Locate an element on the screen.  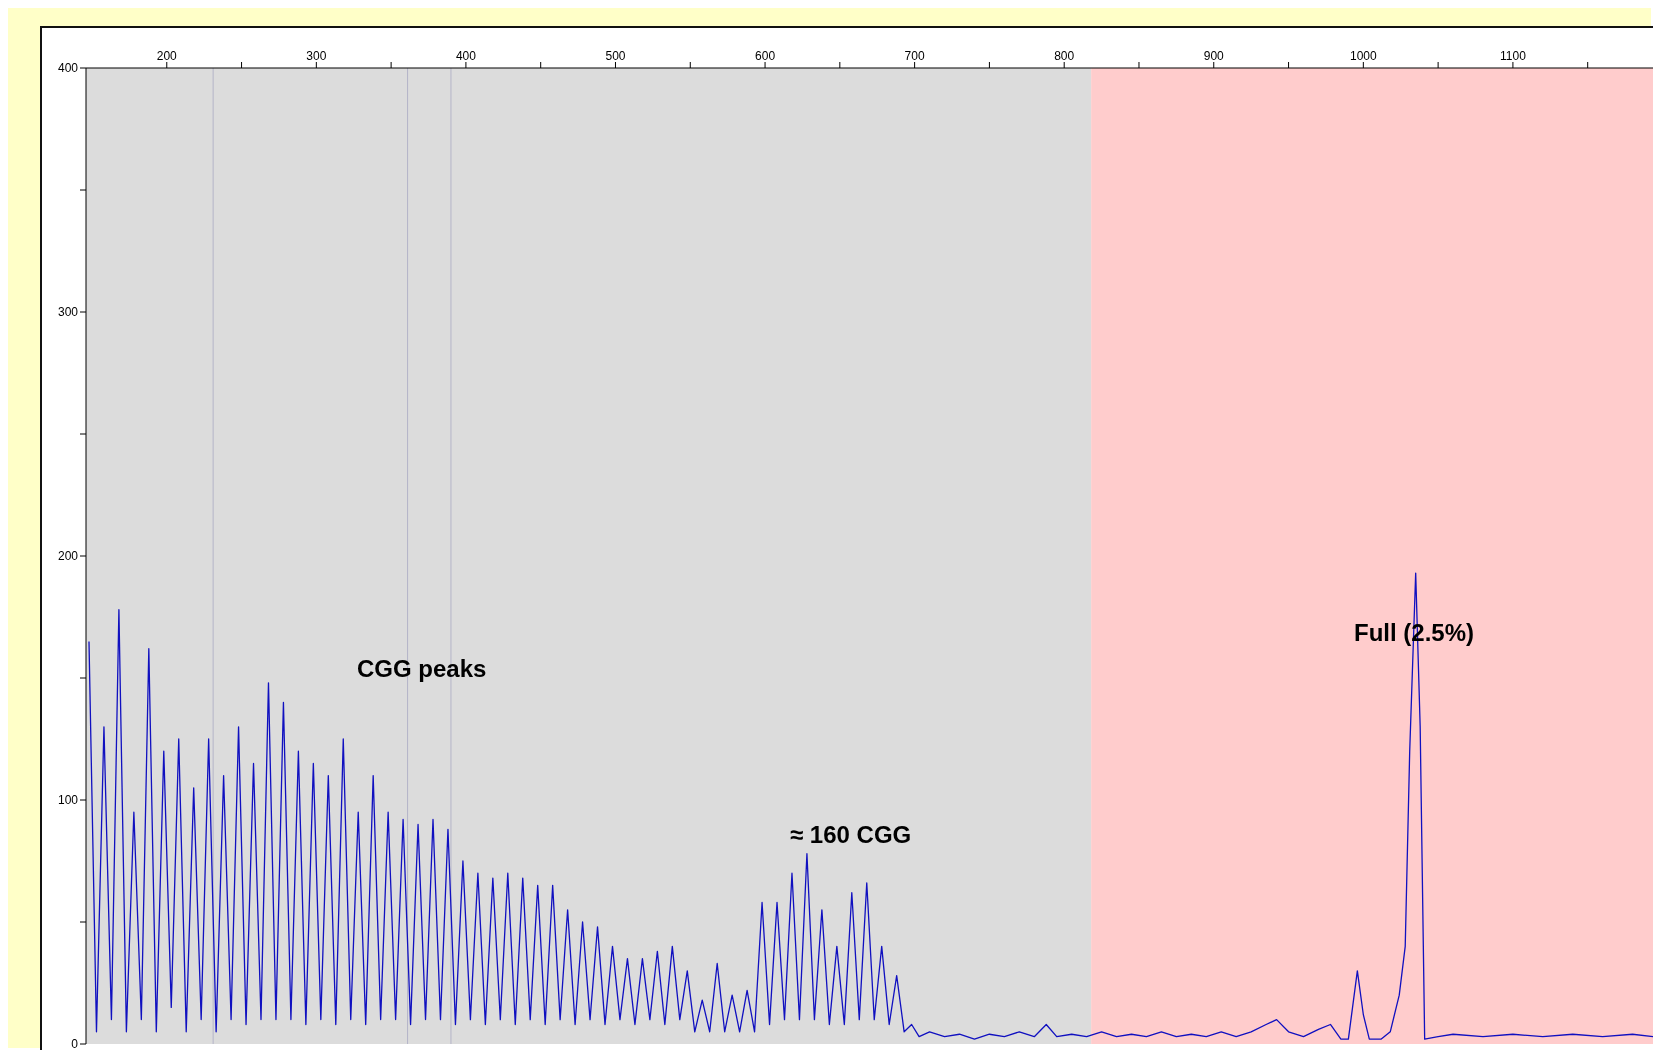
x-tick-label: 400 is located at coordinates (466, 56).